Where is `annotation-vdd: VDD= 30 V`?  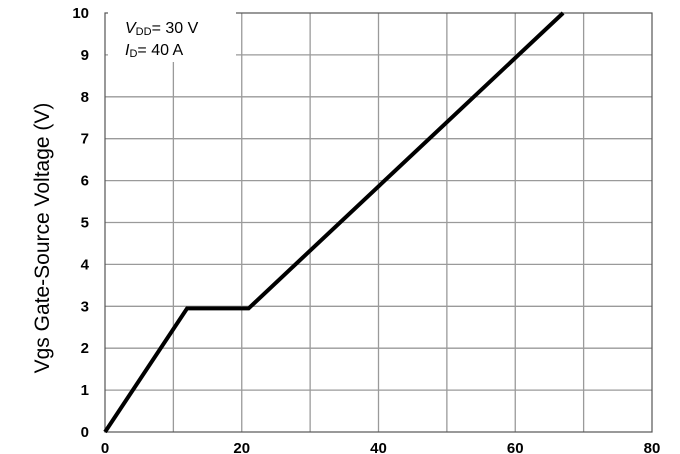
annotation-vdd: VDD= 30 V is located at coordinates (162, 29).